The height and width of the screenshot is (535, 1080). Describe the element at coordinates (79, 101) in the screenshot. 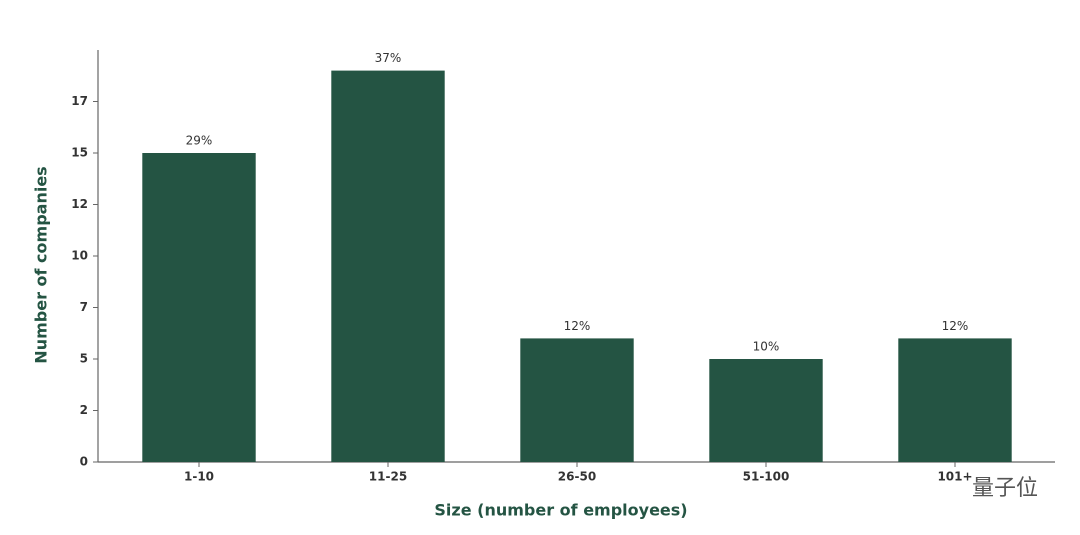

I see `y-tick-label: 17` at that location.